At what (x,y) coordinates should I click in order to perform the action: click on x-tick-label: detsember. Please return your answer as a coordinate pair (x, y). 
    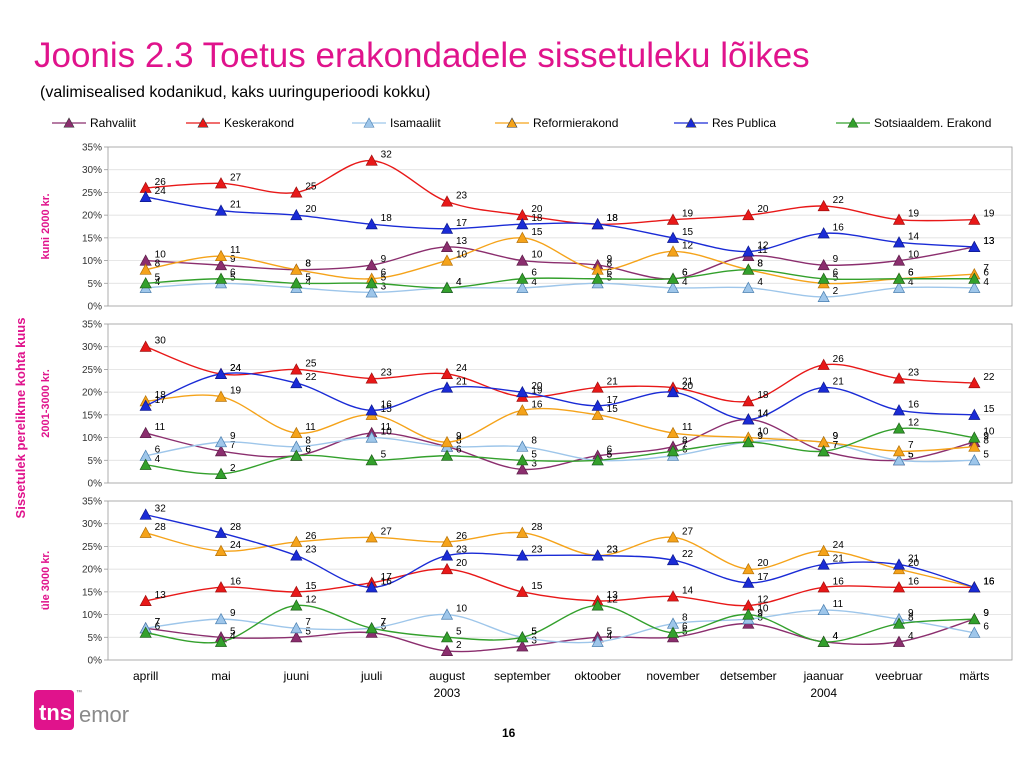
    Looking at the image, I should click on (748, 676).